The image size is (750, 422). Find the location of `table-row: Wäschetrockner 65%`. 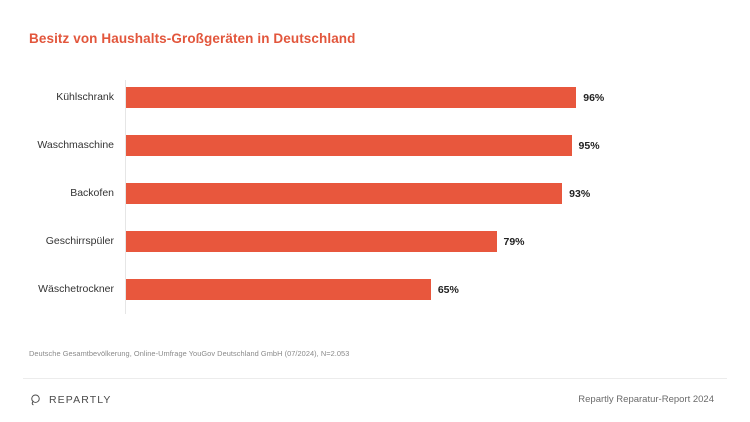

table-row: Wäschetrockner 65% is located at coordinates (375, 294).